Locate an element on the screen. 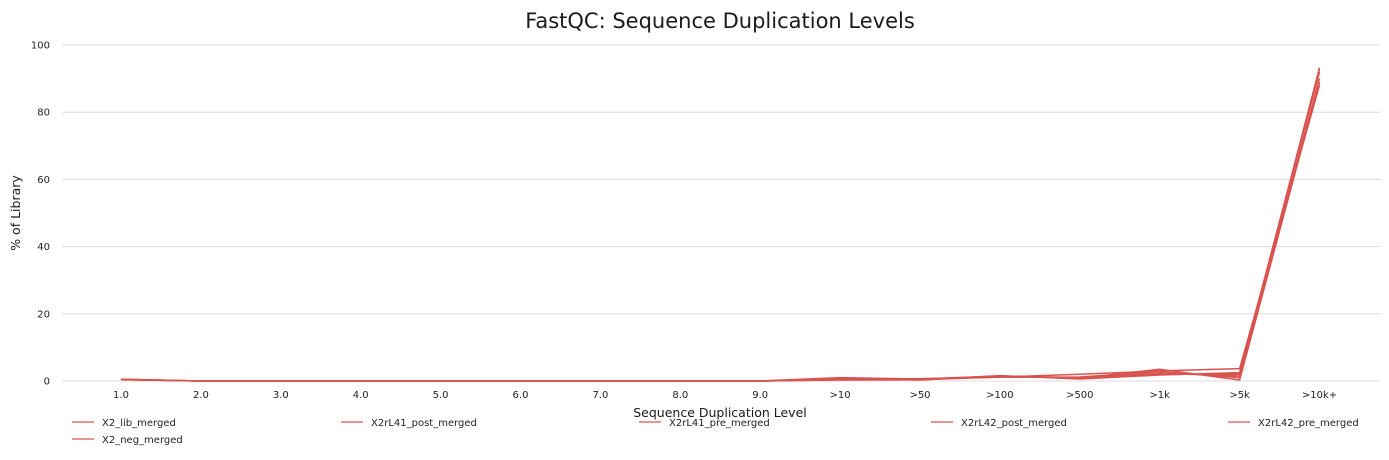 The height and width of the screenshot is (460, 1389). x-tick-label: >1k is located at coordinates (1159, 395).